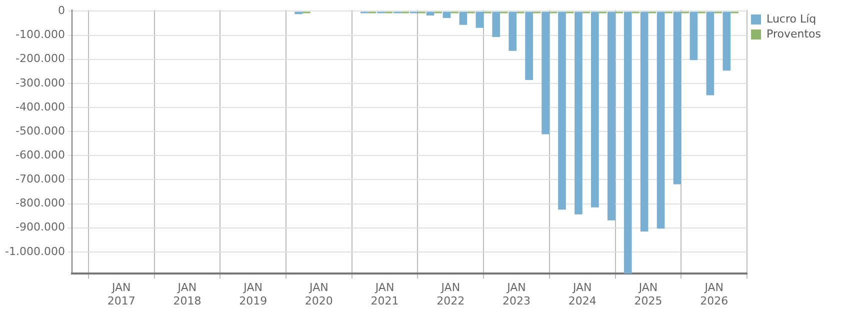 Image resolution: width=851 pixels, height=313 pixels. What do you see at coordinates (40, 131) in the screenshot?
I see `y-tick-label: -500.000` at bounding box center [40, 131].